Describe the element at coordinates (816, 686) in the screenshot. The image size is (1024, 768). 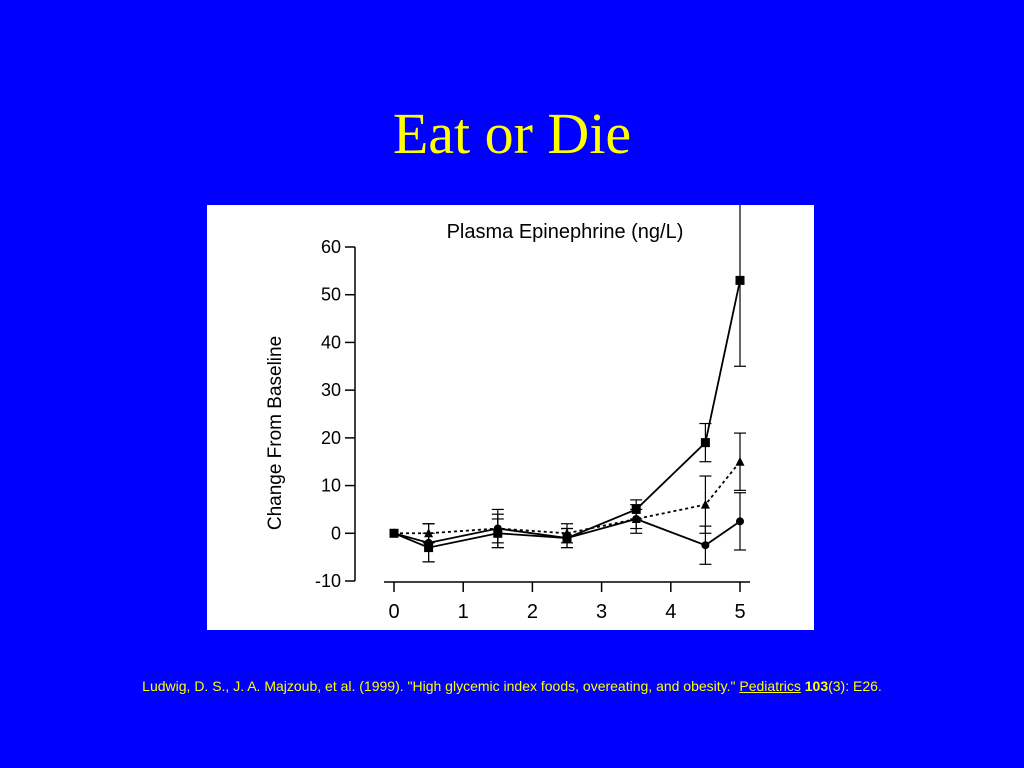
I see `citation-volume: 103` at that location.